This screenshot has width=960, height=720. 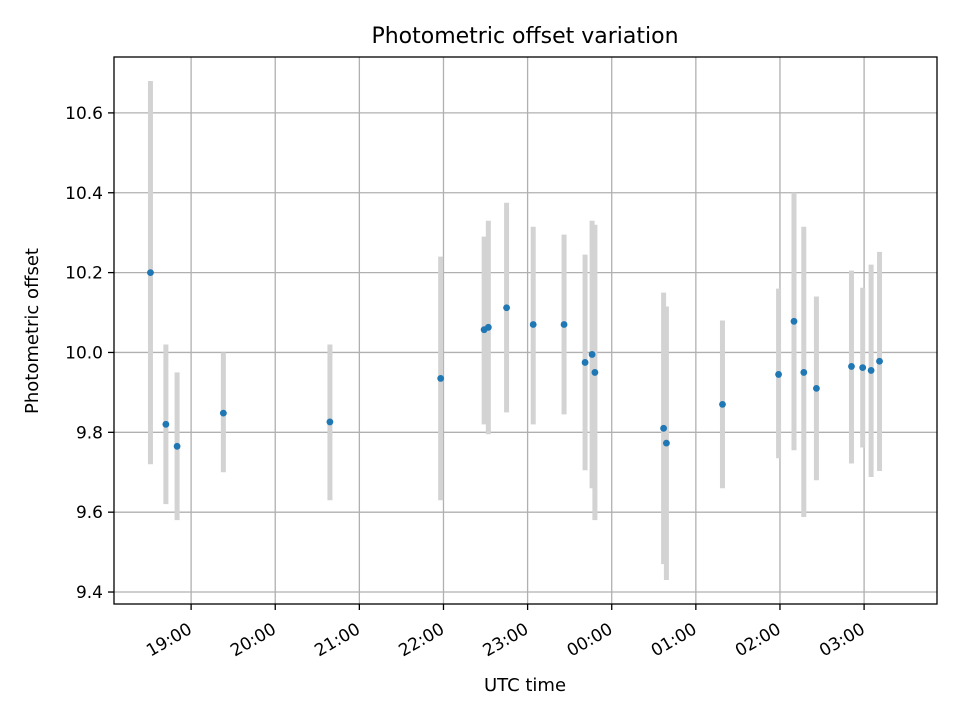 What do you see at coordinates (84, 353) in the screenshot?
I see `y-tick-label: 10.0` at bounding box center [84, 353].